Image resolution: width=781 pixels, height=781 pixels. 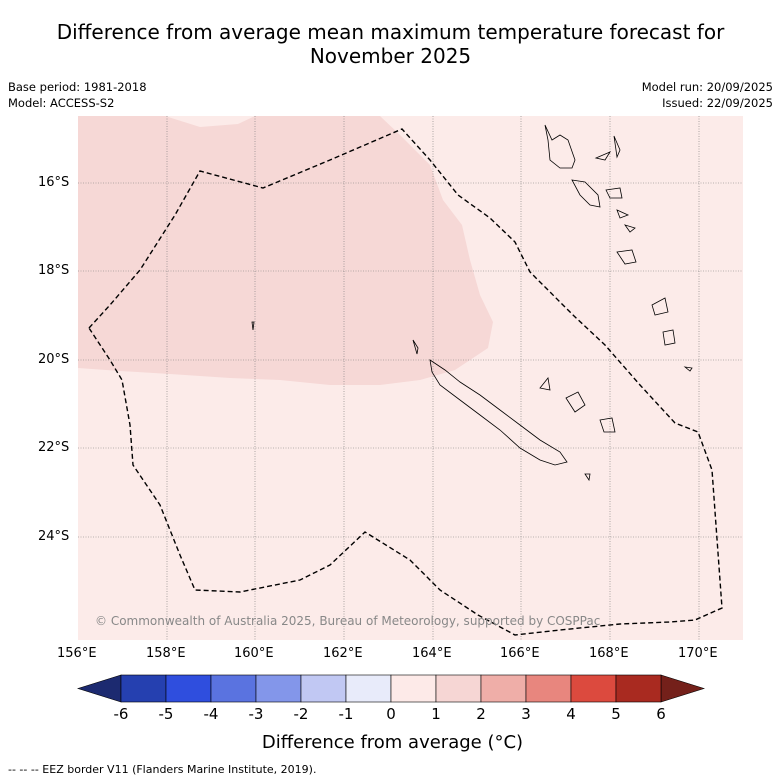 I want to click on vanuatu-espiritu-santo, so click(x=560, y=146).